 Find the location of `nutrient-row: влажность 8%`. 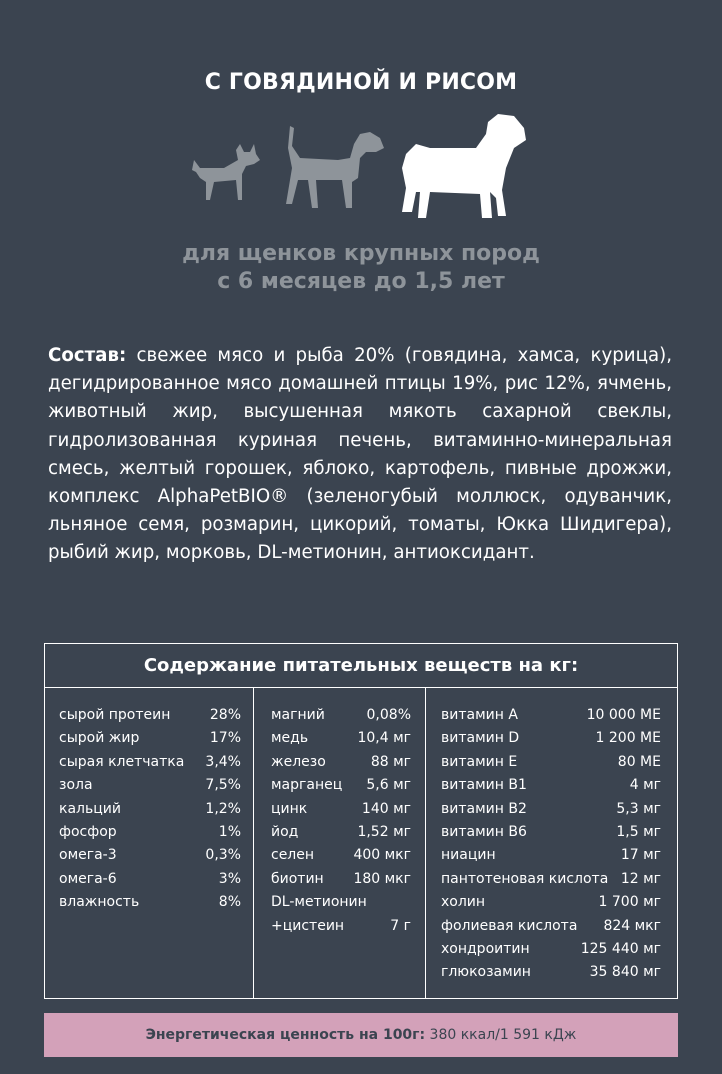

nutrient-row: влажность 8% is located at coordinates (150, 902).